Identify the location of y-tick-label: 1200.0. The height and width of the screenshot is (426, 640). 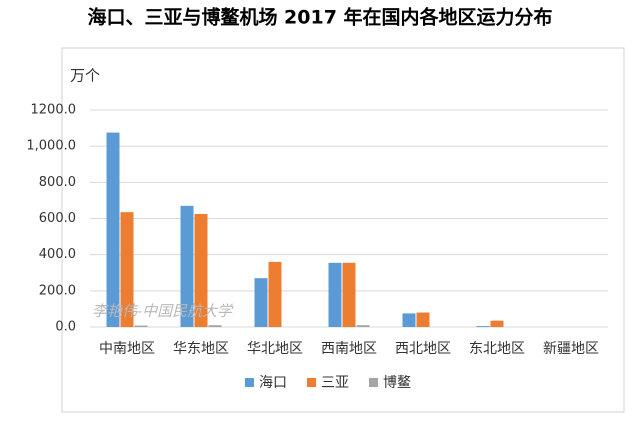
(54, 110).